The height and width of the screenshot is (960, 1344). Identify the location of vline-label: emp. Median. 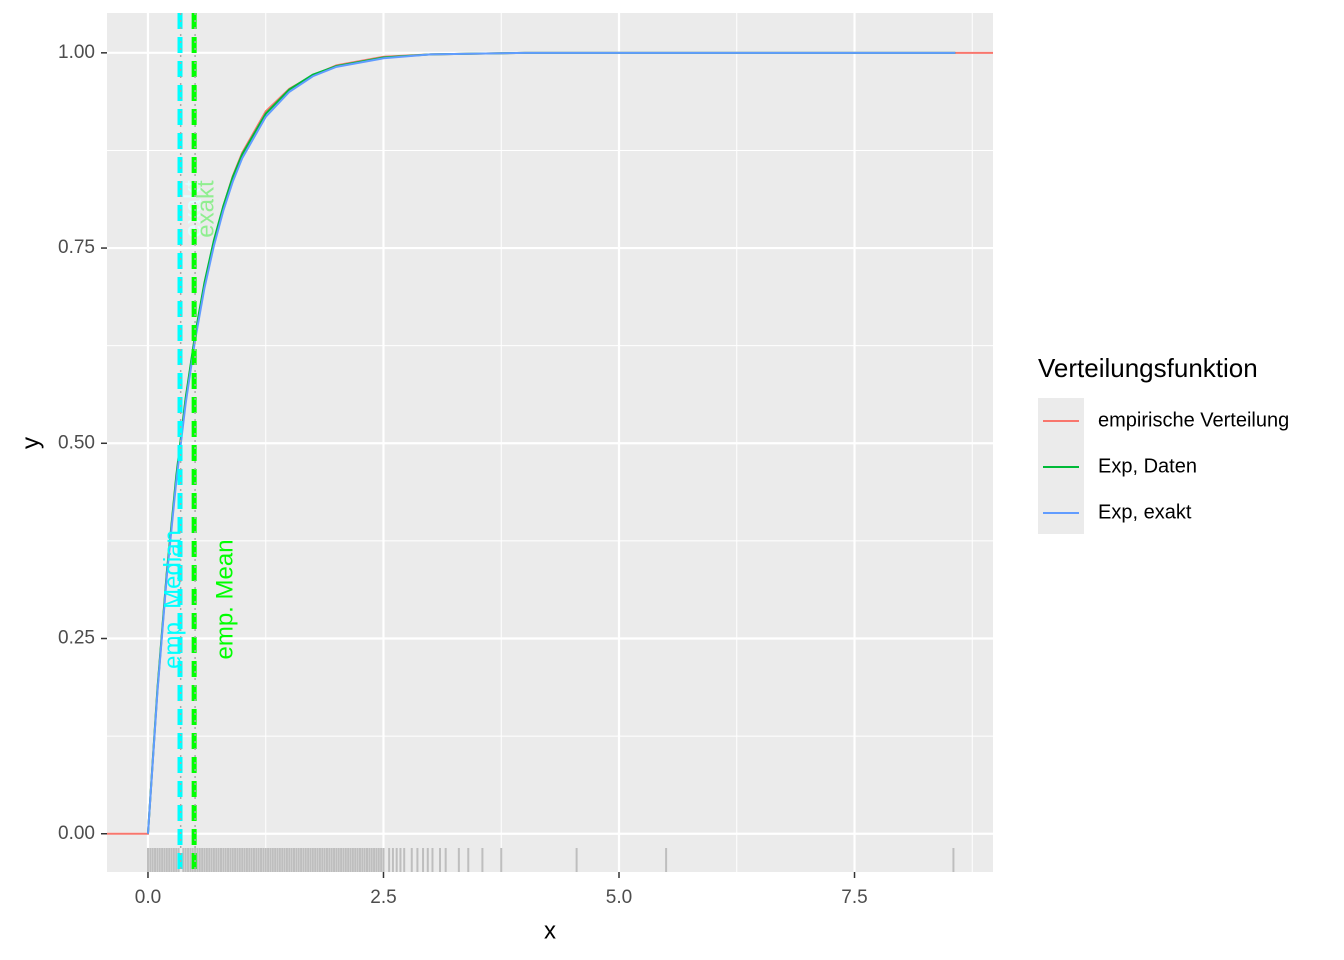
(172, 599).